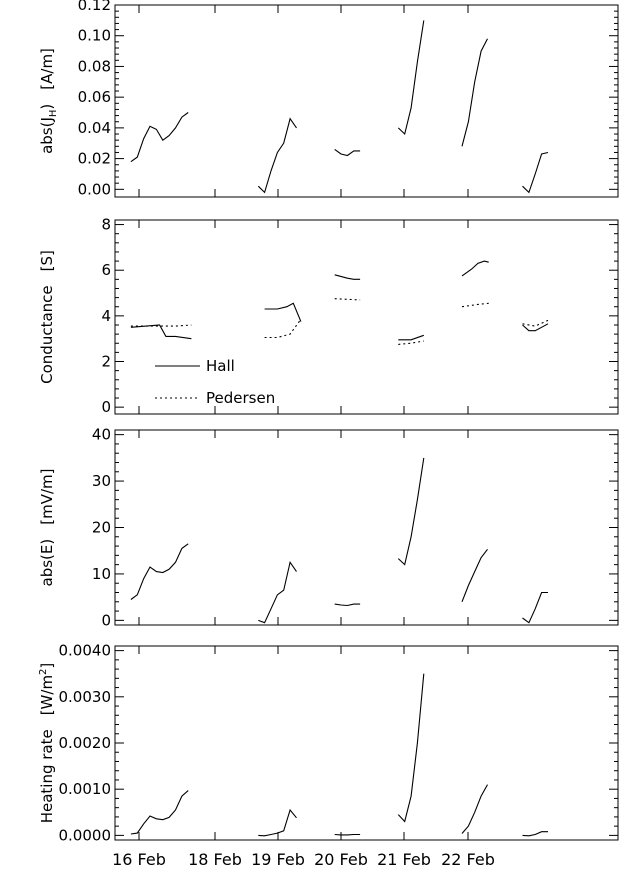 The image size is (622, 874). What do you see at coordinates (101, 528) in the screenshot?
I see `y-tick-label: 20` at bounding box center [101, 528].